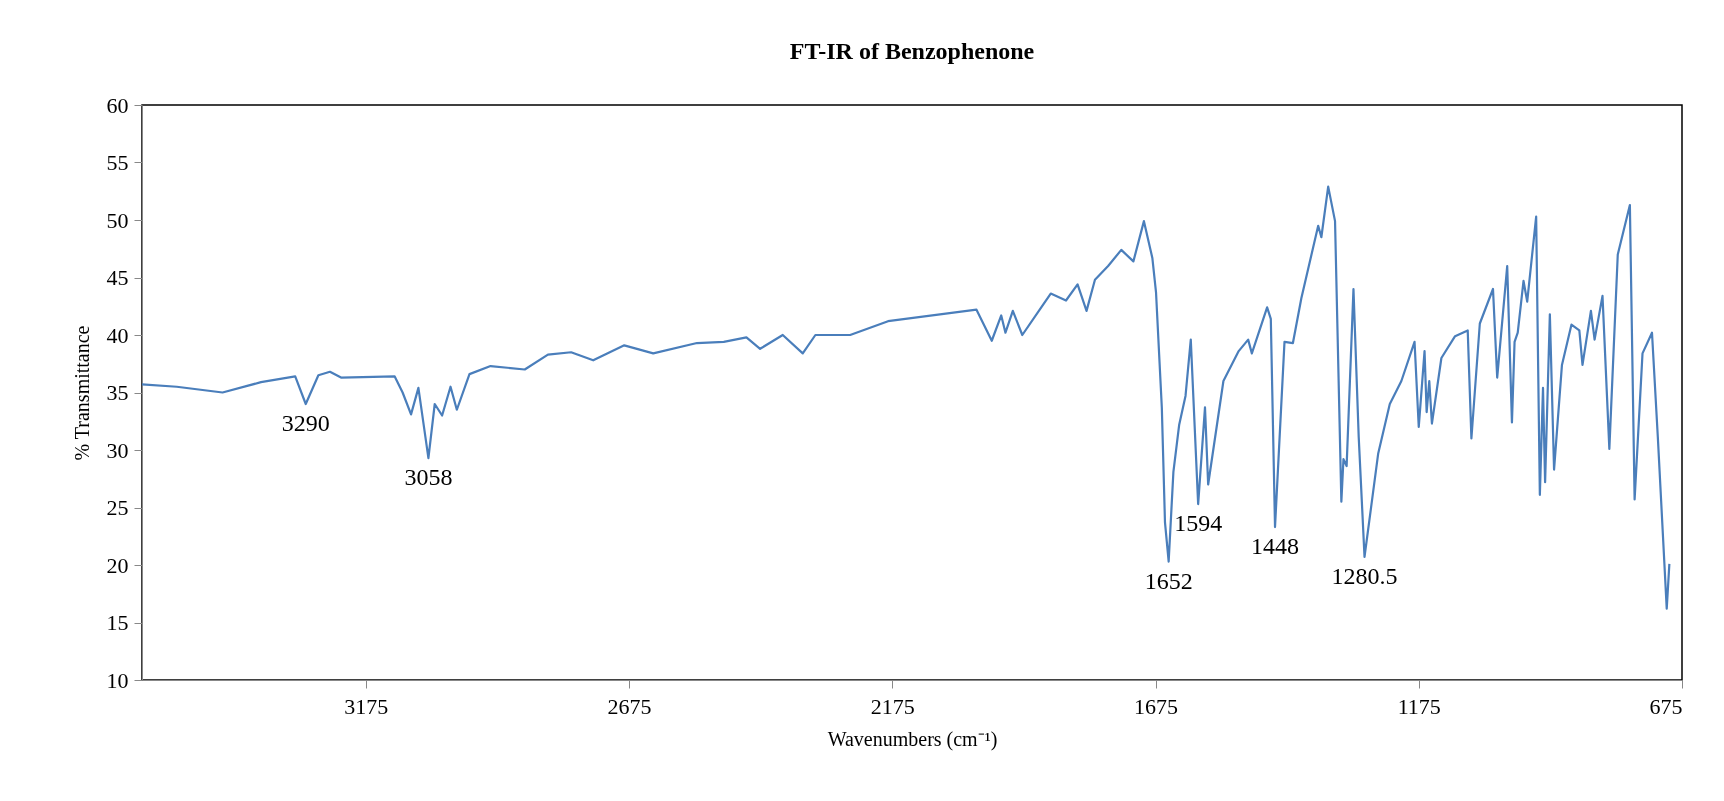 The width and height of the screenshot is (1724, 801). I want to click on x-tick-label: 2175, so click(892, 706).